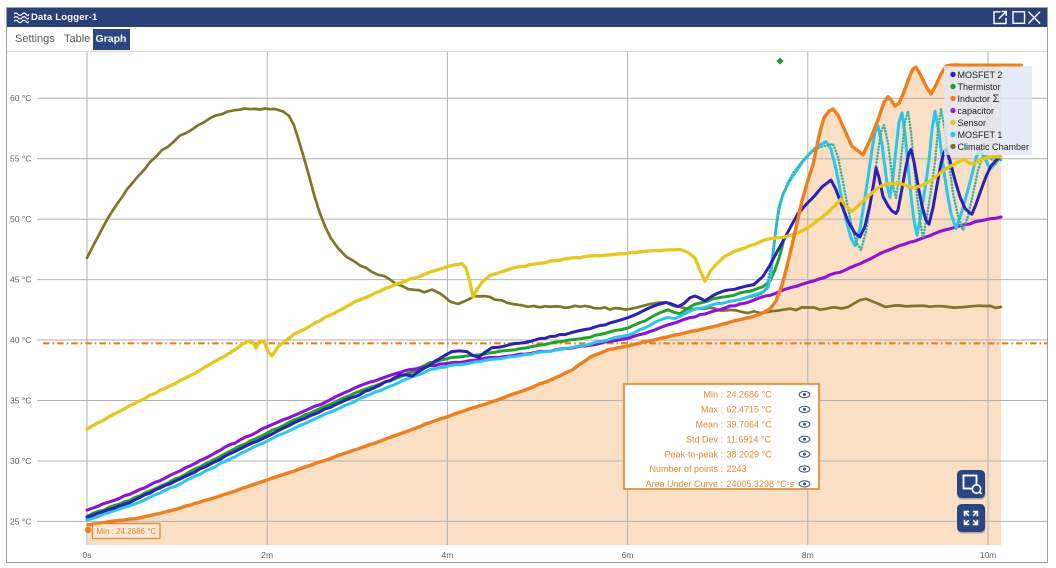 This screenshot has width=1056, height=568. I want to click on svg-text: capacitor, so click(976, 111).